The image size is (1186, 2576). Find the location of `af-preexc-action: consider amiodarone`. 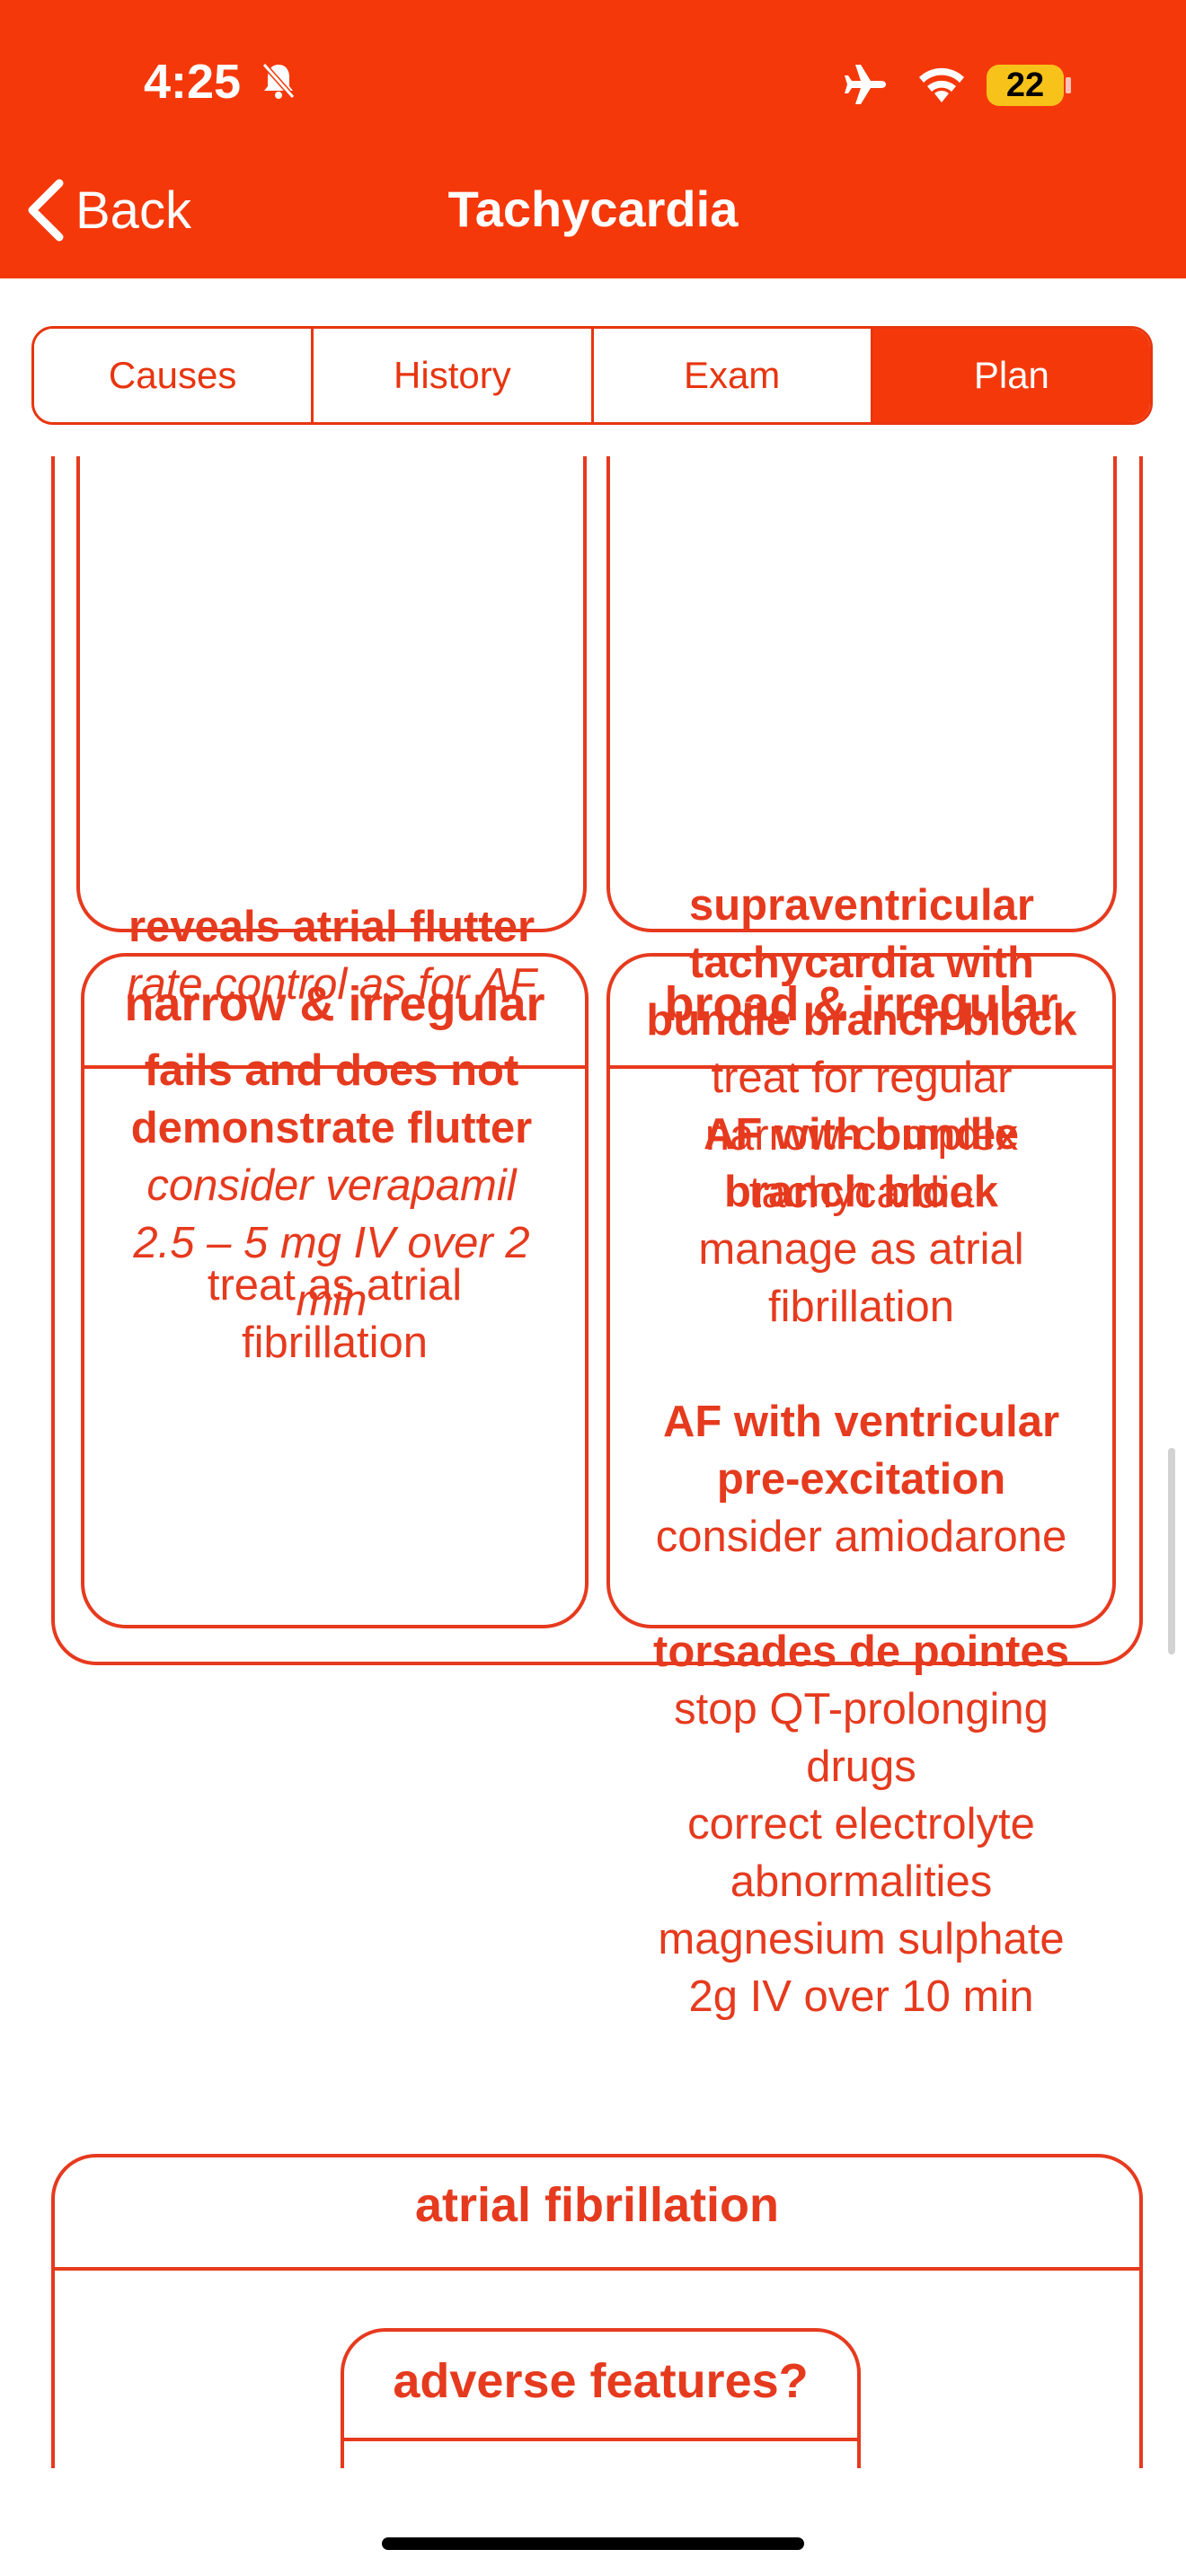

af-preexc-action: consider amiodarone is located at coordinates (861, 1537).